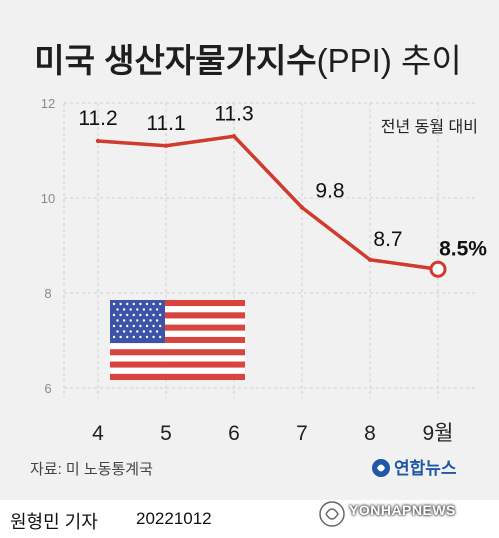 The image size is (499, 538). I want to click on x-tick-label: 7, so click(302, 433).